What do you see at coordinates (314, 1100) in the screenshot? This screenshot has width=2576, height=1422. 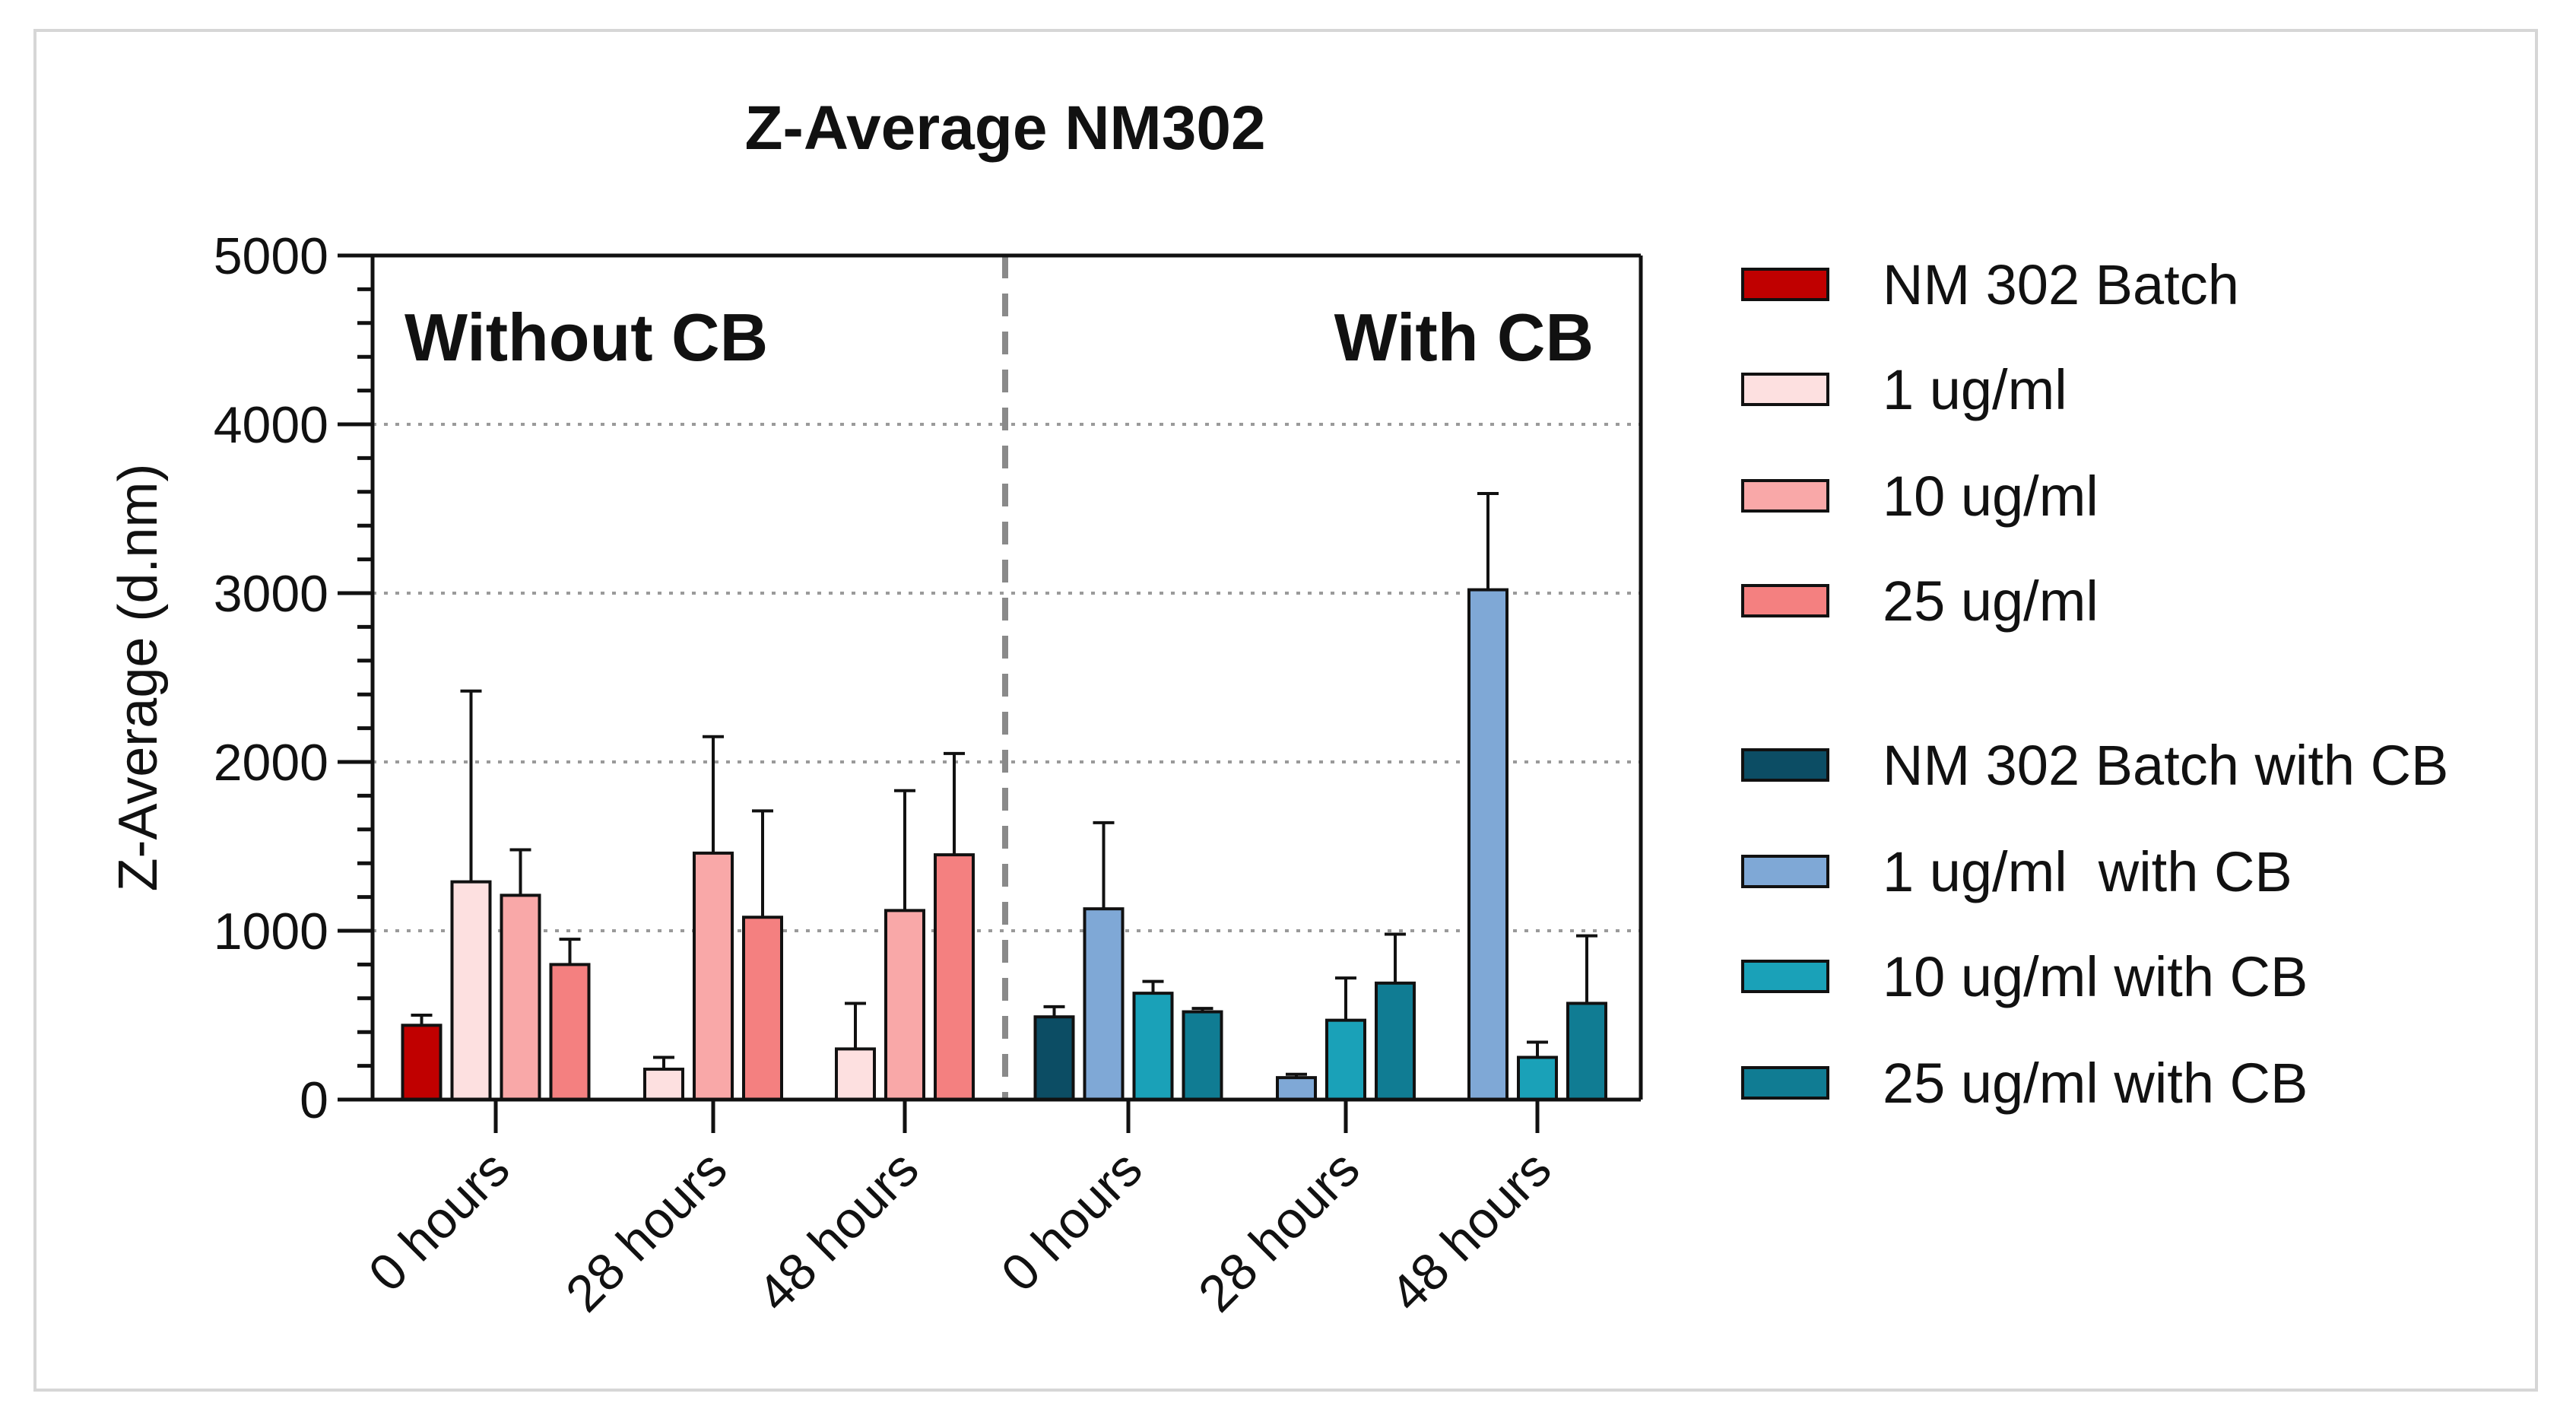 I see `y-tick-label: 0` at bounding box center [314, 1100].